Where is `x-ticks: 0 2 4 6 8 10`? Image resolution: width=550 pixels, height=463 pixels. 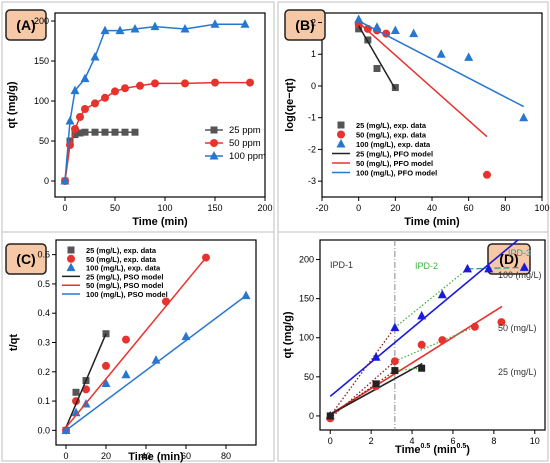
x-ticks: 0 2 4 6 8 10 is located at coordinates (434, 438).